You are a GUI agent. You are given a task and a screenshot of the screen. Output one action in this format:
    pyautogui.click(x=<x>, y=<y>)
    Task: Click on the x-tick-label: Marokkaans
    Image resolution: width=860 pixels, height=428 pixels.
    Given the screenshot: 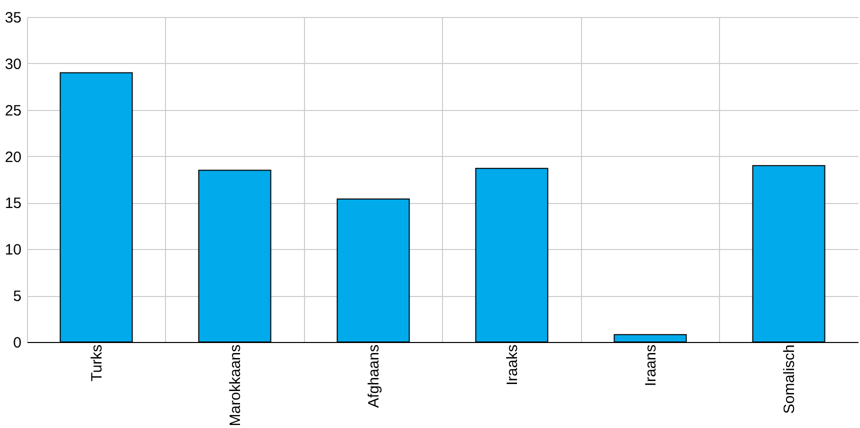 What is the action you would take?
    pyautogui.click(x=235, y=385)
    